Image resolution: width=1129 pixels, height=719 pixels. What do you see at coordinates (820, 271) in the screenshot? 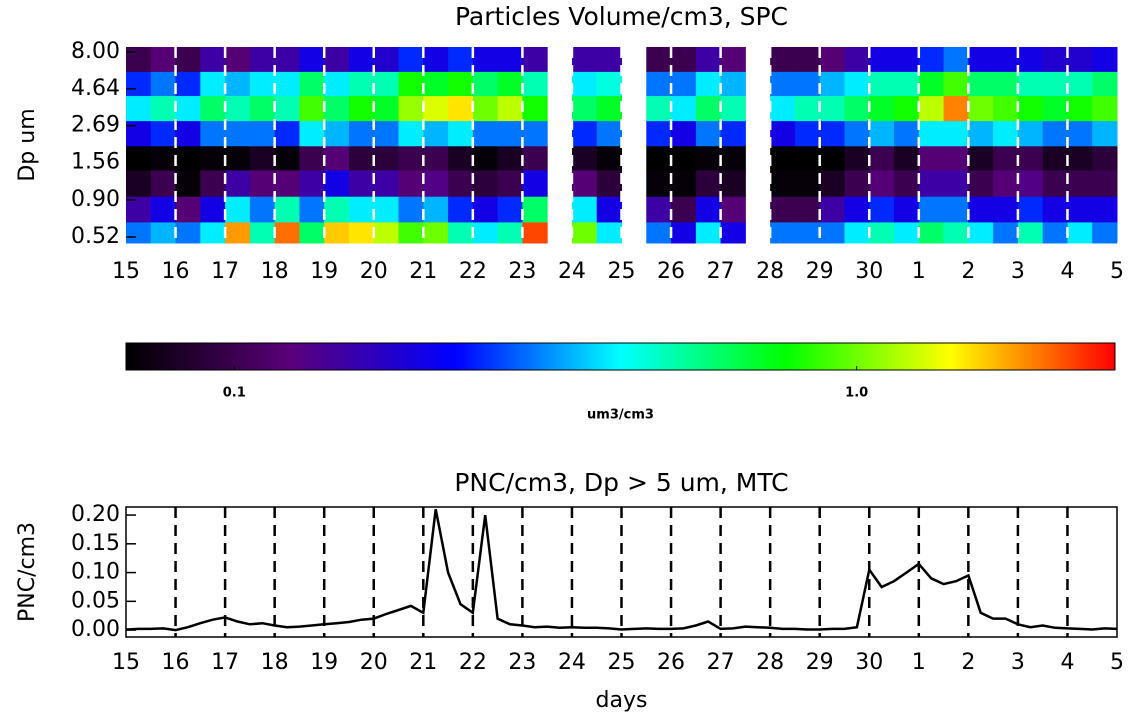
I see `x-tick-label: 29` at bounding box center [820, 271].